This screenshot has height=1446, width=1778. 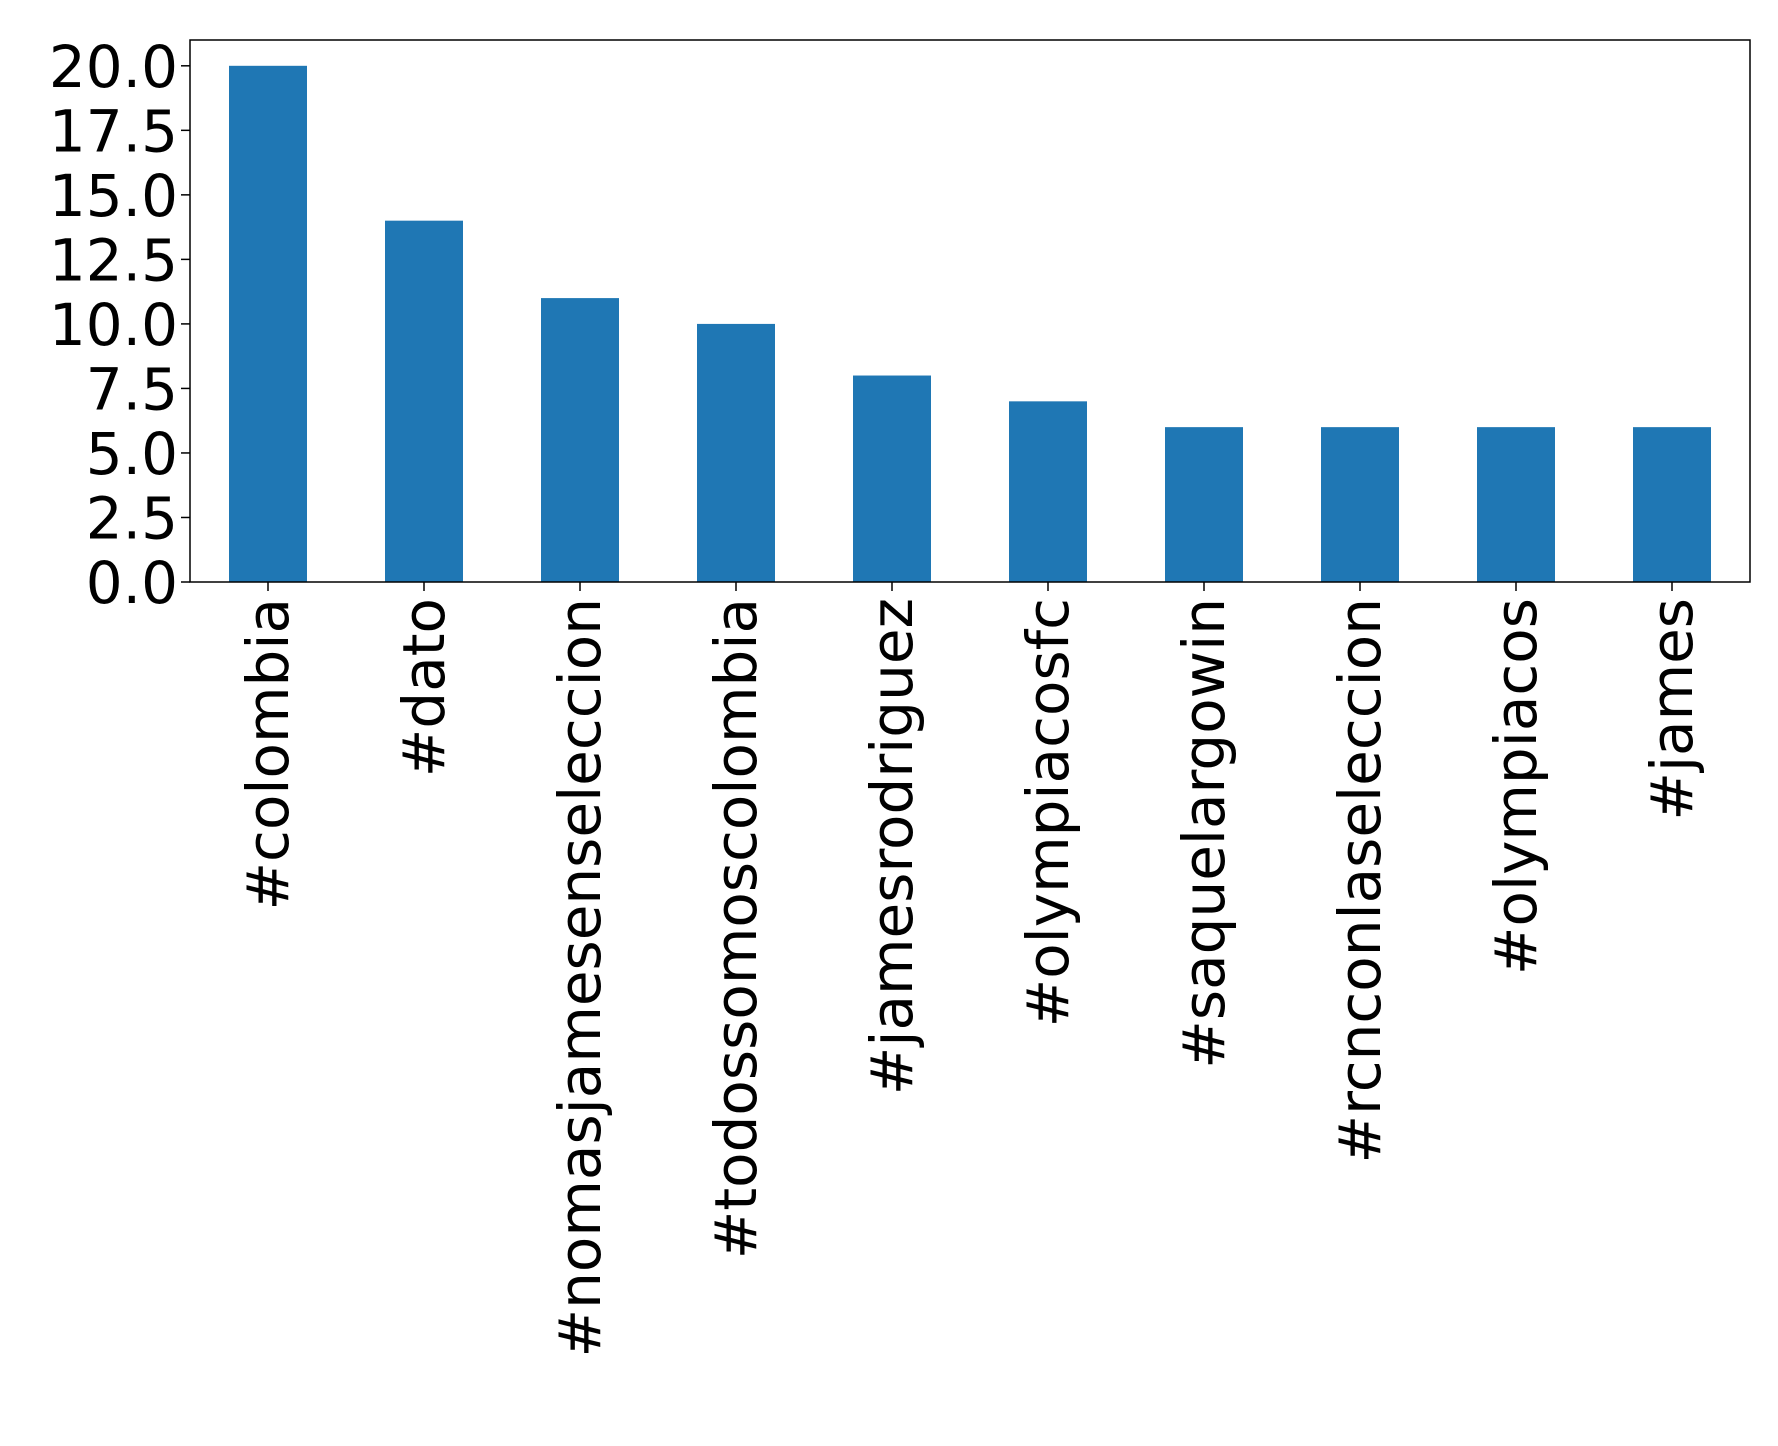 I want to click on y-tick-label: 0.0, so click(x=132, y=583).